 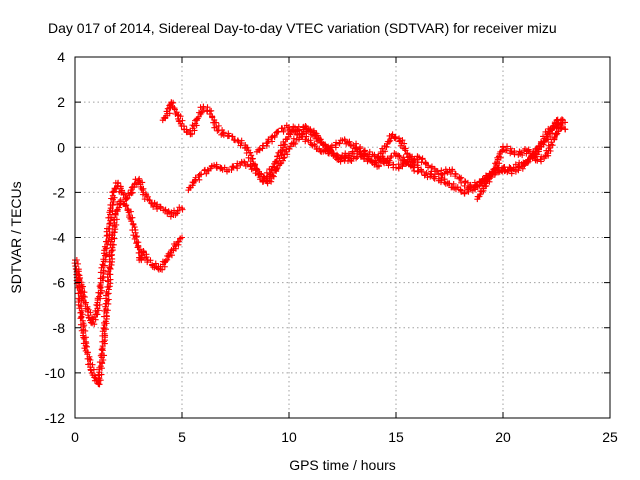 I want to click on y-tick-label: -10, so click(x=55, y=373).